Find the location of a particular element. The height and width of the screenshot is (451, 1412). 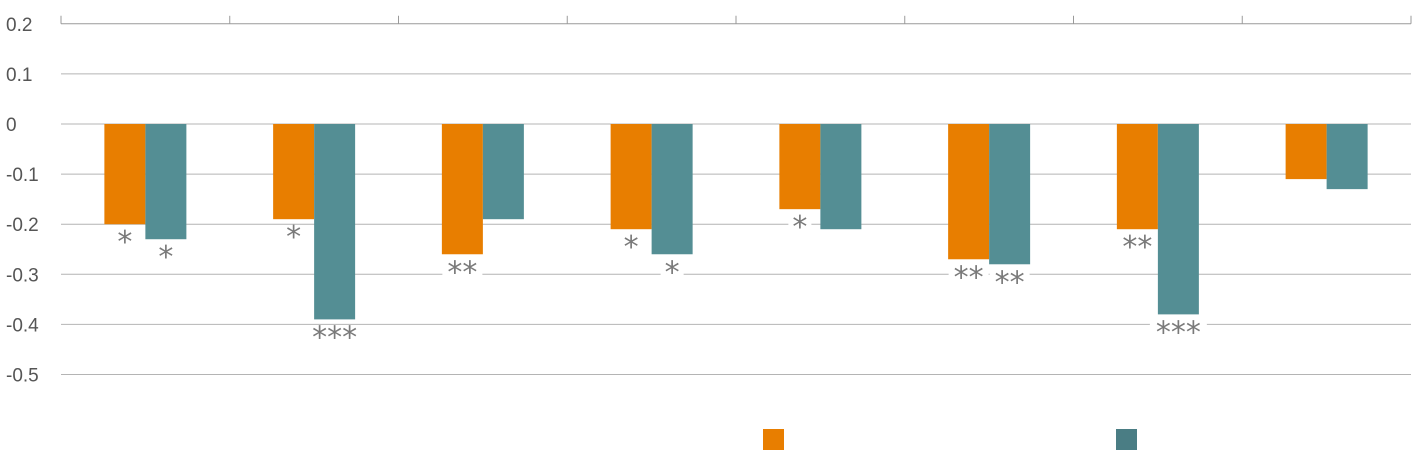

y-tick-label: -0.4 is located at coordinates (22, 325).